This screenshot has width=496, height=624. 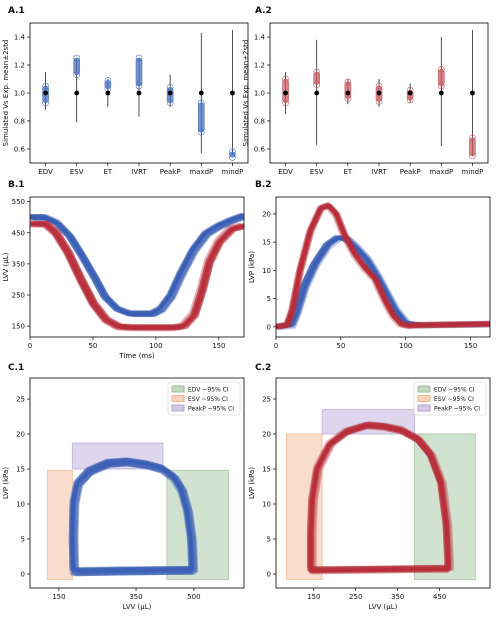 I want to click on legend: EDV ~95% CI ESV ~95% CI PeakP ~95% CI, so click(x=450, y=398).